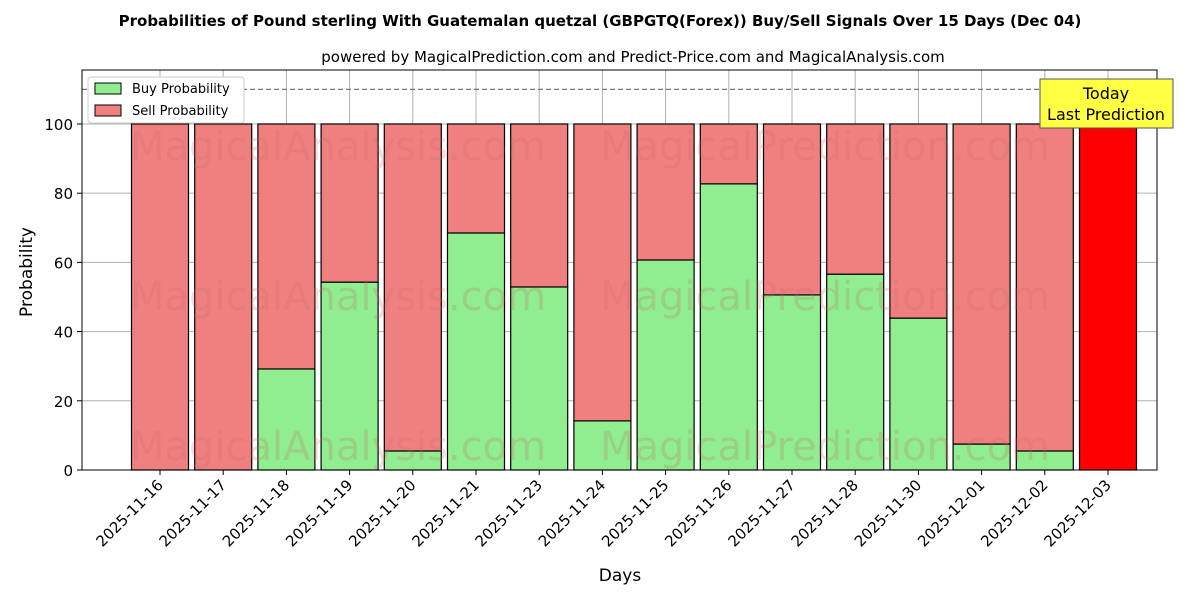 The width and height of the screenshot is (1200, 600). What do you see at coordinates (761, 513) in the screenshot?
I see `x-tick-label: 2025-11-27` at bounding box center [761, 513].